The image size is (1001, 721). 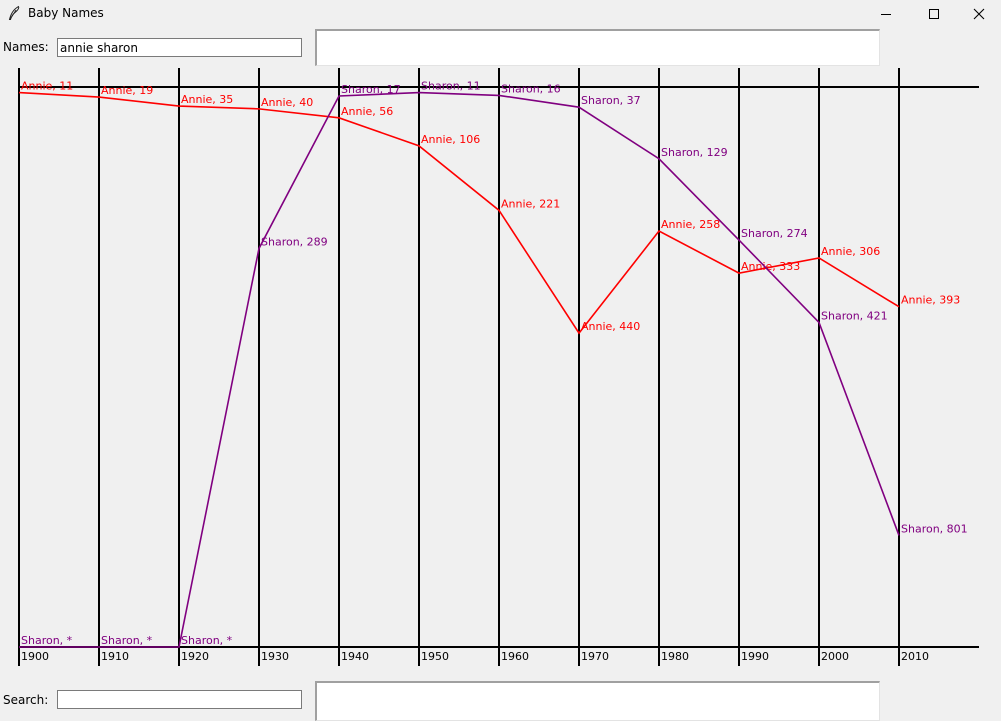 What do you see at coordinates (835, 656) in the screenshot?
I see `decade-label: 2000` at bounding box center [835, 656].